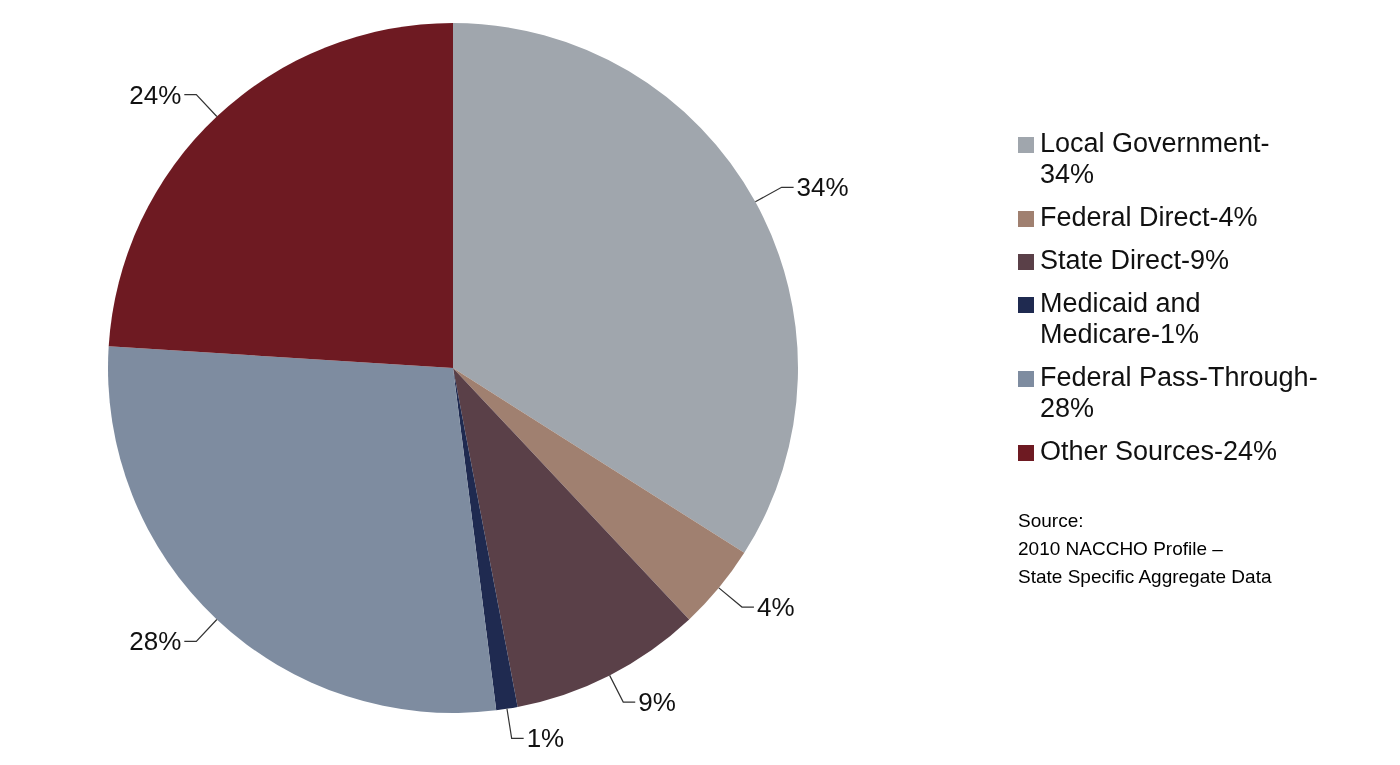  Describe the element at coordinates (1179, 393) in the screenshot. I see `legend-label: Federal Pass-Through-28%` at that location.